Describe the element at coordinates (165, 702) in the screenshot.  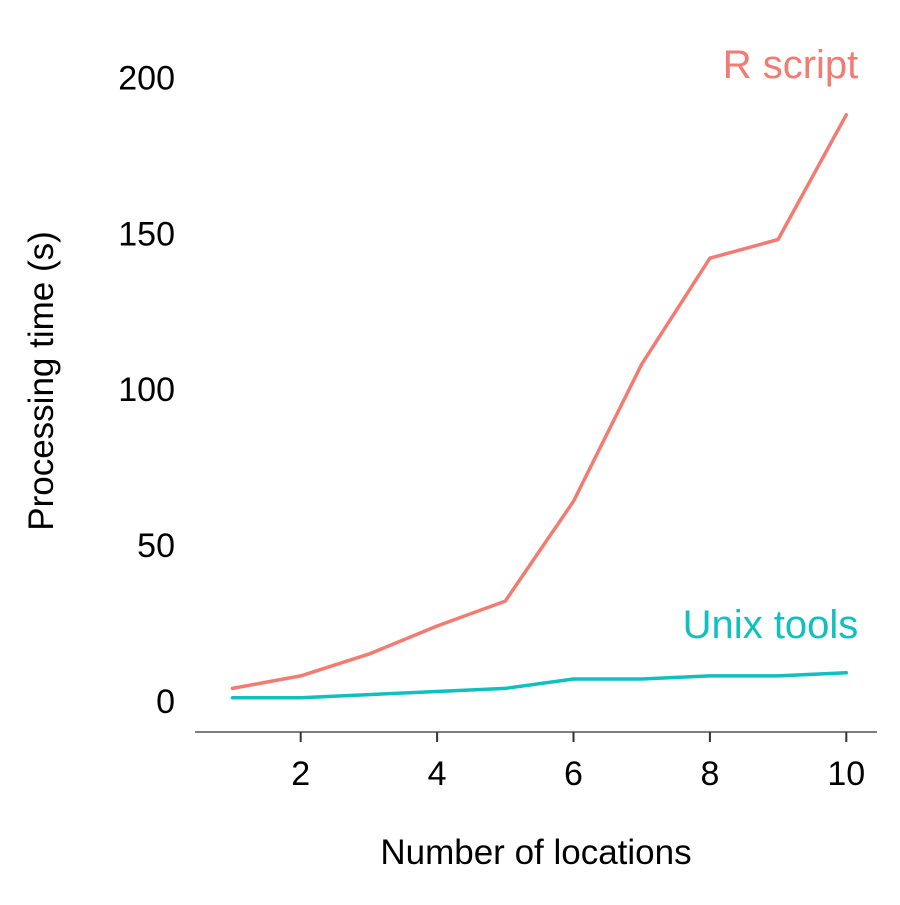
I see `y-tick-label: 0` at that location.